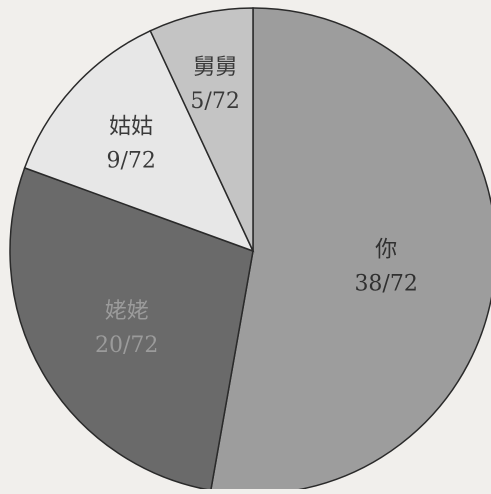 This screenshot has height=494, width=491. Describe the element at coordinates (126, 345) in the screenshot. I see `slice-value-laolao: 20/72` at that location.